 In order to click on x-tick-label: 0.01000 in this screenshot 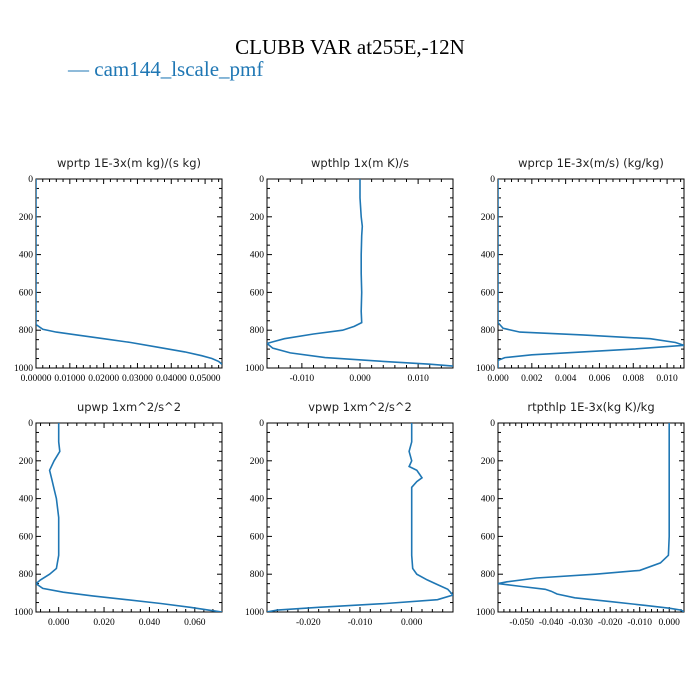, I will do `click(69, 379)`.